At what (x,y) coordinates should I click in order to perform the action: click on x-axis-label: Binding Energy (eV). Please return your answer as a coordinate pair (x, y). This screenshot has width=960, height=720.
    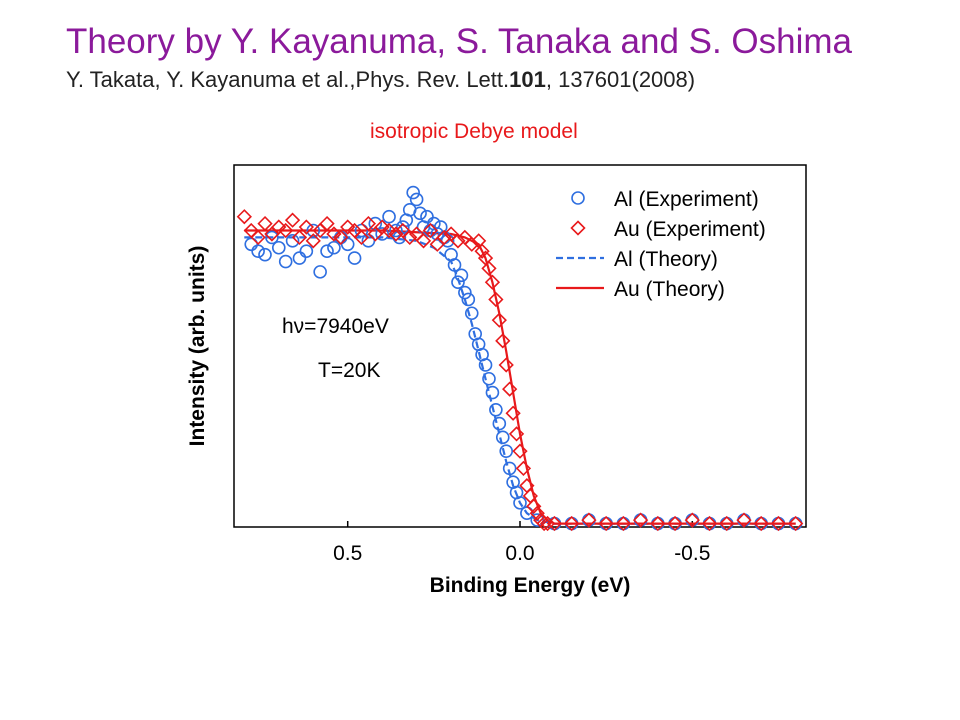
    Looking at the image, I should click on (530, 585).